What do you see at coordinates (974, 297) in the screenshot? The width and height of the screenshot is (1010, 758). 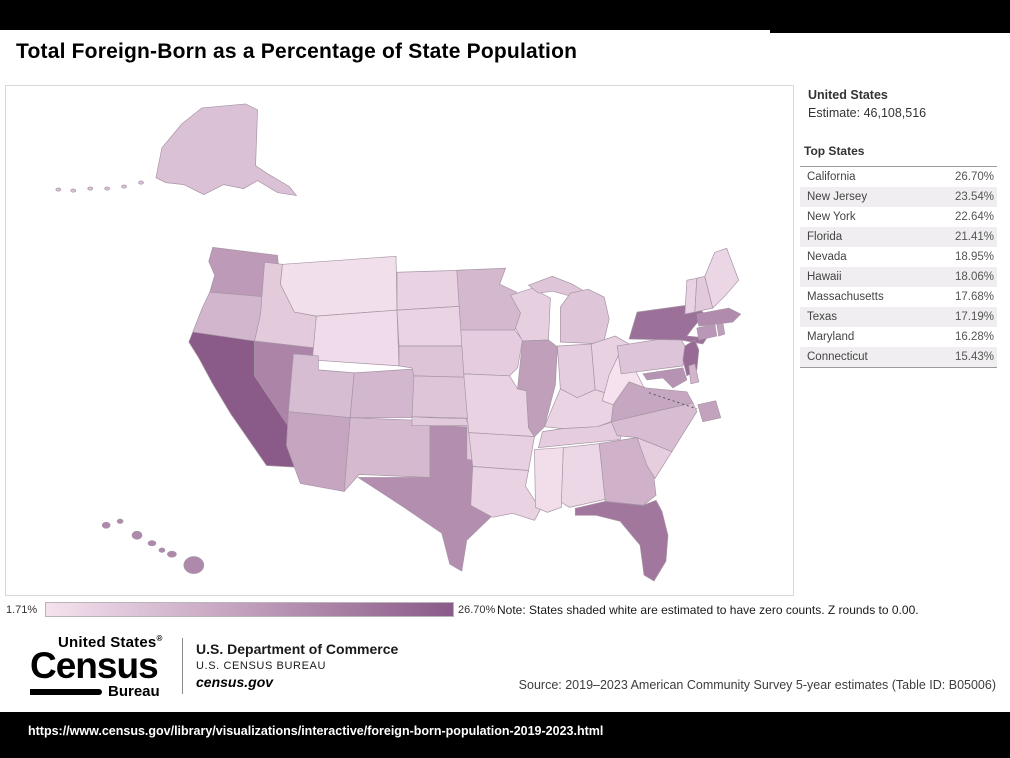 I see `state-value-cell: 17.68%` at bounding box center [974, 297].